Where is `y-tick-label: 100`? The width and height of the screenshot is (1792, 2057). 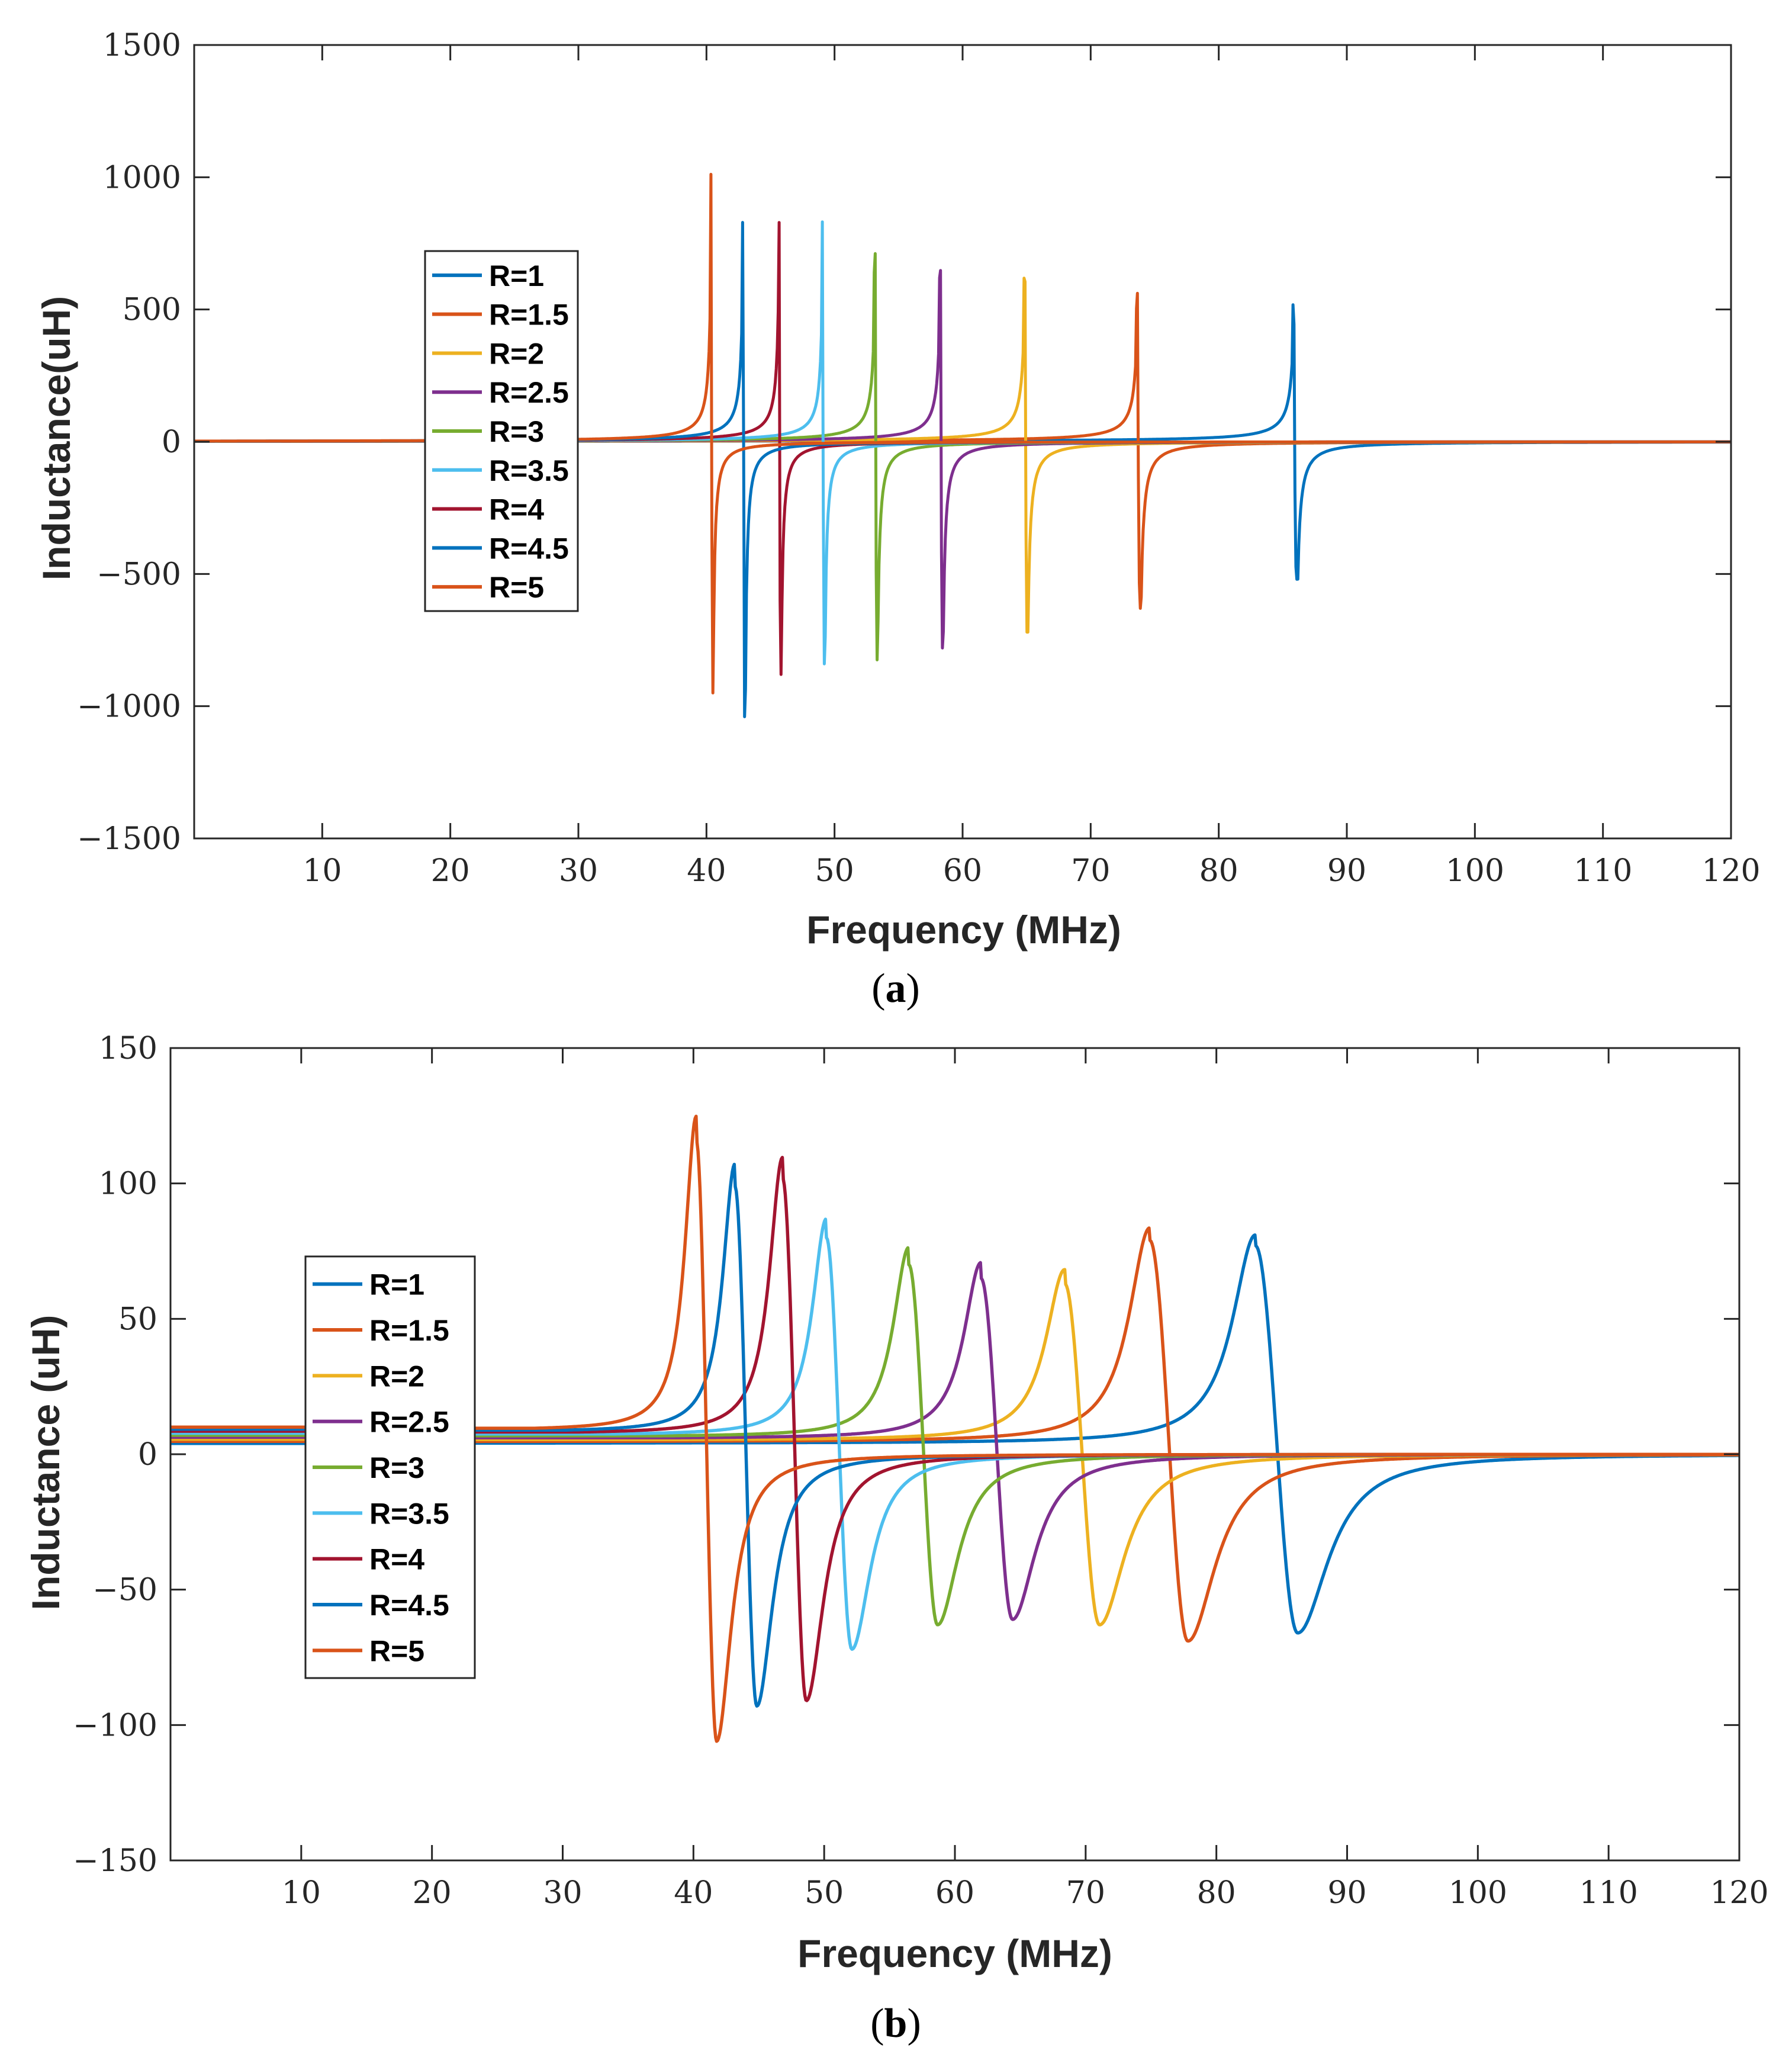 y-tick-label: 100 is located at coordinates (128, 1184).